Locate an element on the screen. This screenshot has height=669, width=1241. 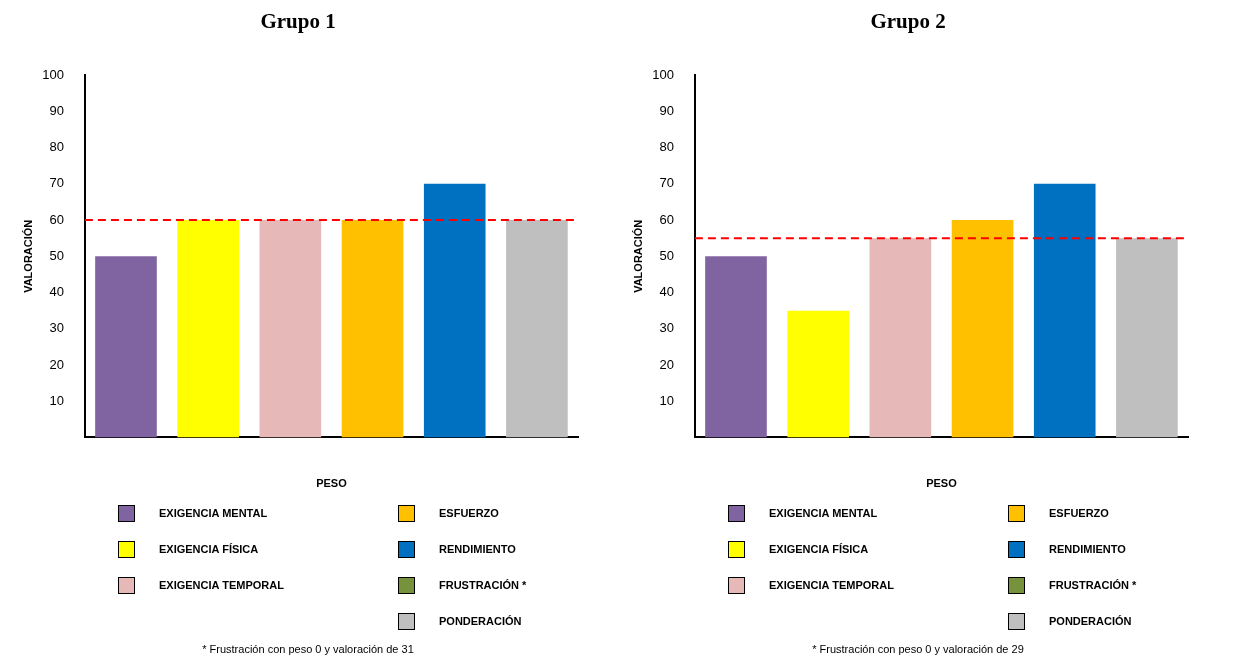
text: * Frustración con peso 0 y valoración de 31 is located at coordinates (308, 649).